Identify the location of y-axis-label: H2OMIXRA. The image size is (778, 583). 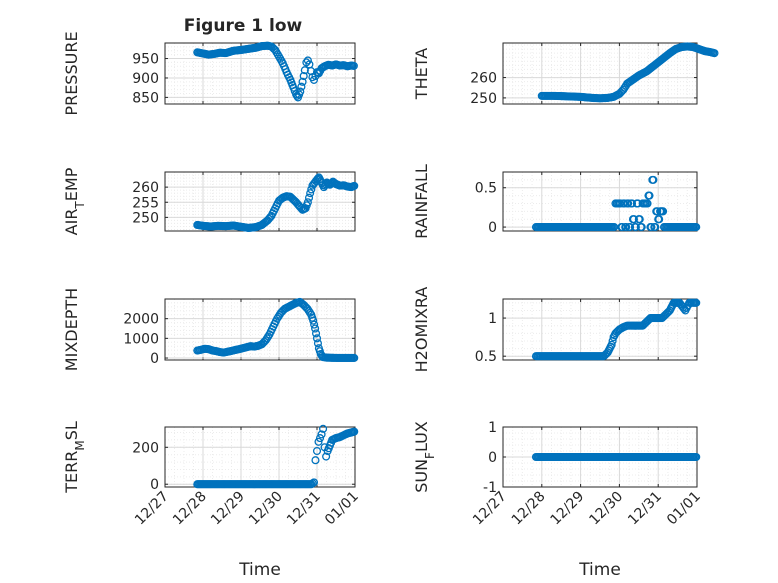
(421, 330).